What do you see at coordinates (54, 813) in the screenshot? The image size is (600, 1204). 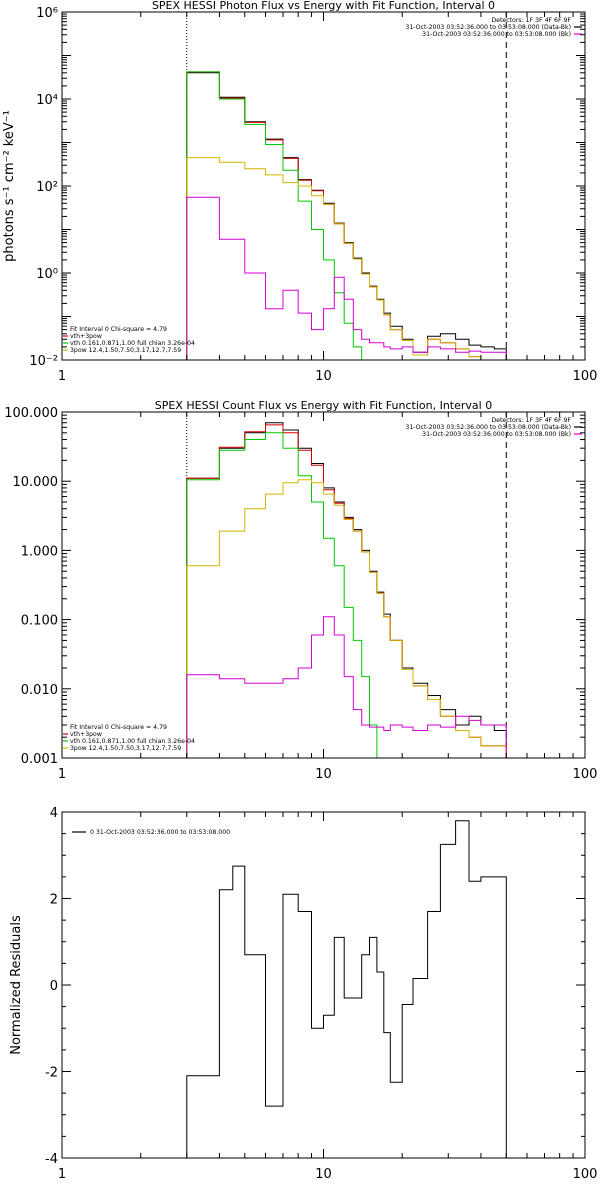 I see `y-tick-label: 4` at bounding box center [54, 813].